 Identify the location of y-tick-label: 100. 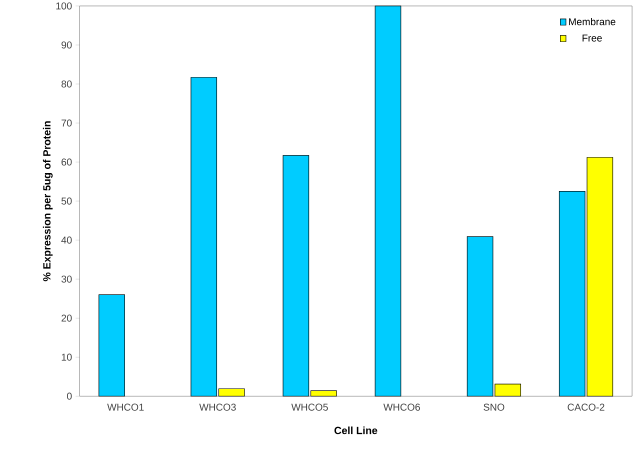
(64, 6).